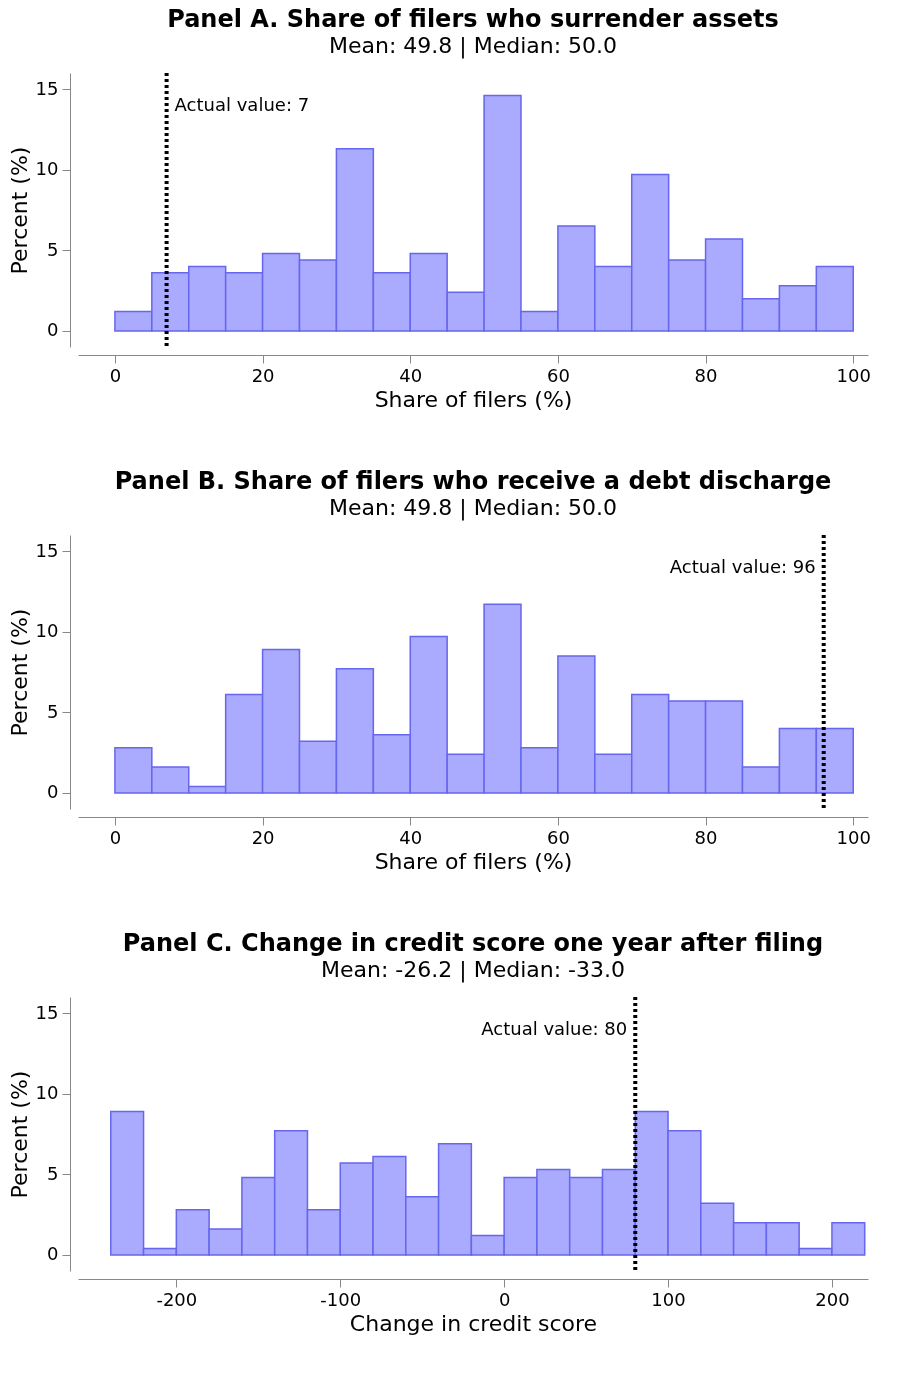 The image size is (909, 1391). Describe the element at coordinates (473, 19) in the screenshot. I see `chart-title: Panel A. Share of filers who surrender assets` at that location.